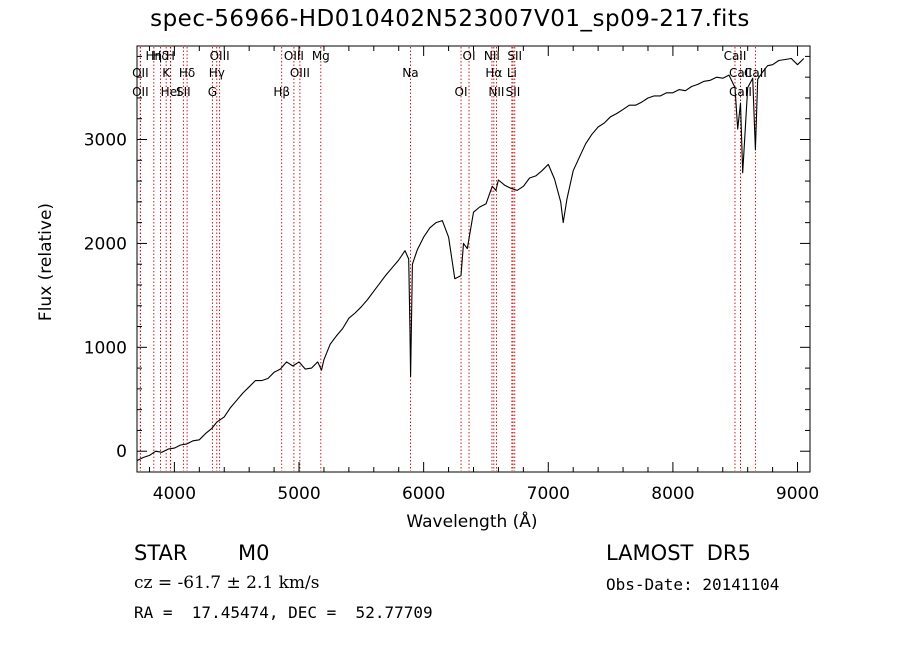 The width and height of the screenshot is (900, 649). Describe the element at coordinates (548, 494) in the screenshot. I see `x-tick-label: 7000` at that location.